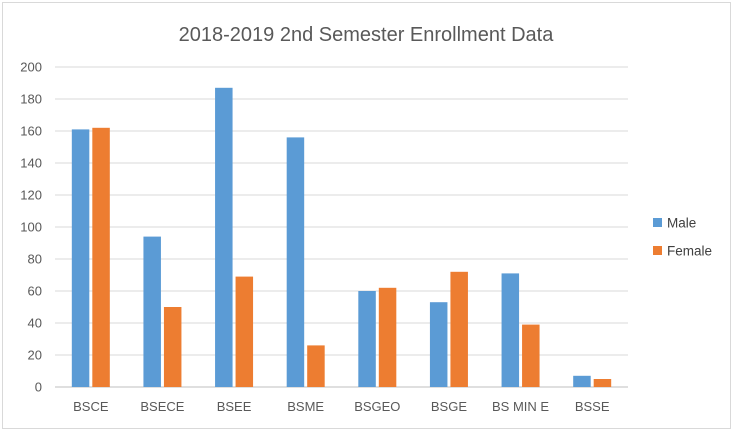 The height and width of the screenshot is (435, 735). I want to click on x-tick-label: BSSE, so click(592, 406).